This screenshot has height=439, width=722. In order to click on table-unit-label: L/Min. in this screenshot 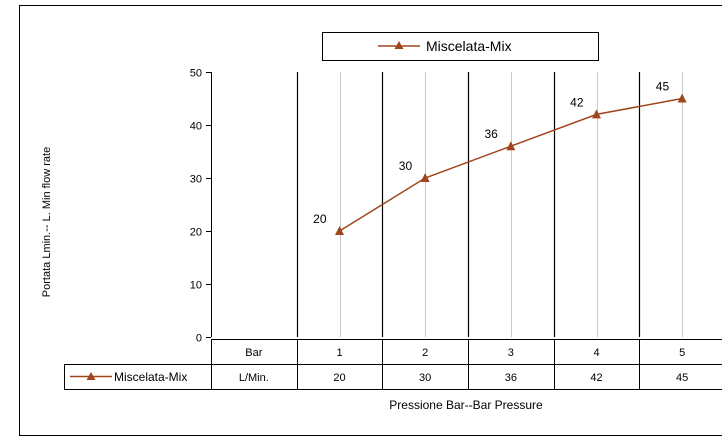, I will do `click(254, 378)`.